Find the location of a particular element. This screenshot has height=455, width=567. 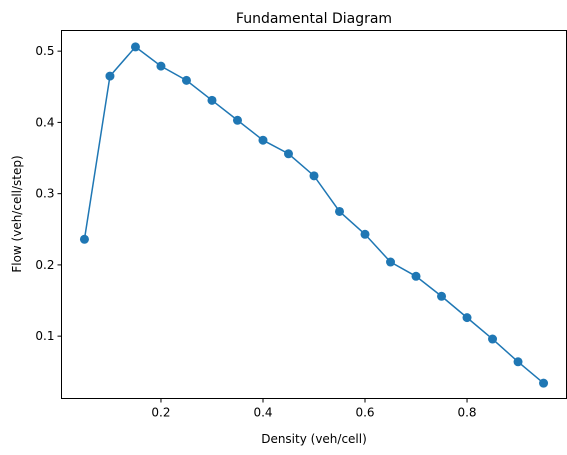

y-axis-label: Flow (veh/cell/step) is located at coordinates (17, 213).